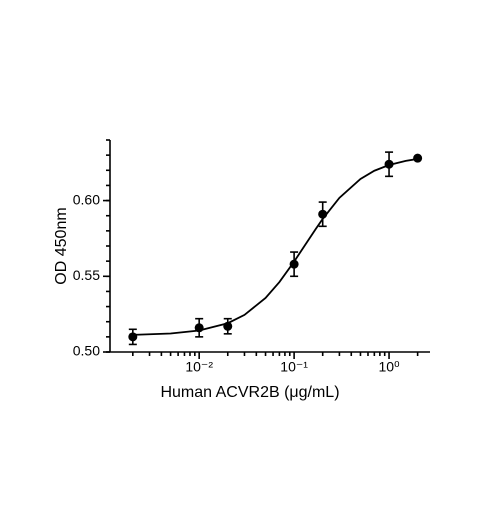 The width and height of the screenshot is (500, 505). I want to click on x-axis-label: Human ACVR2B (μg/mL), so click(249, 392).